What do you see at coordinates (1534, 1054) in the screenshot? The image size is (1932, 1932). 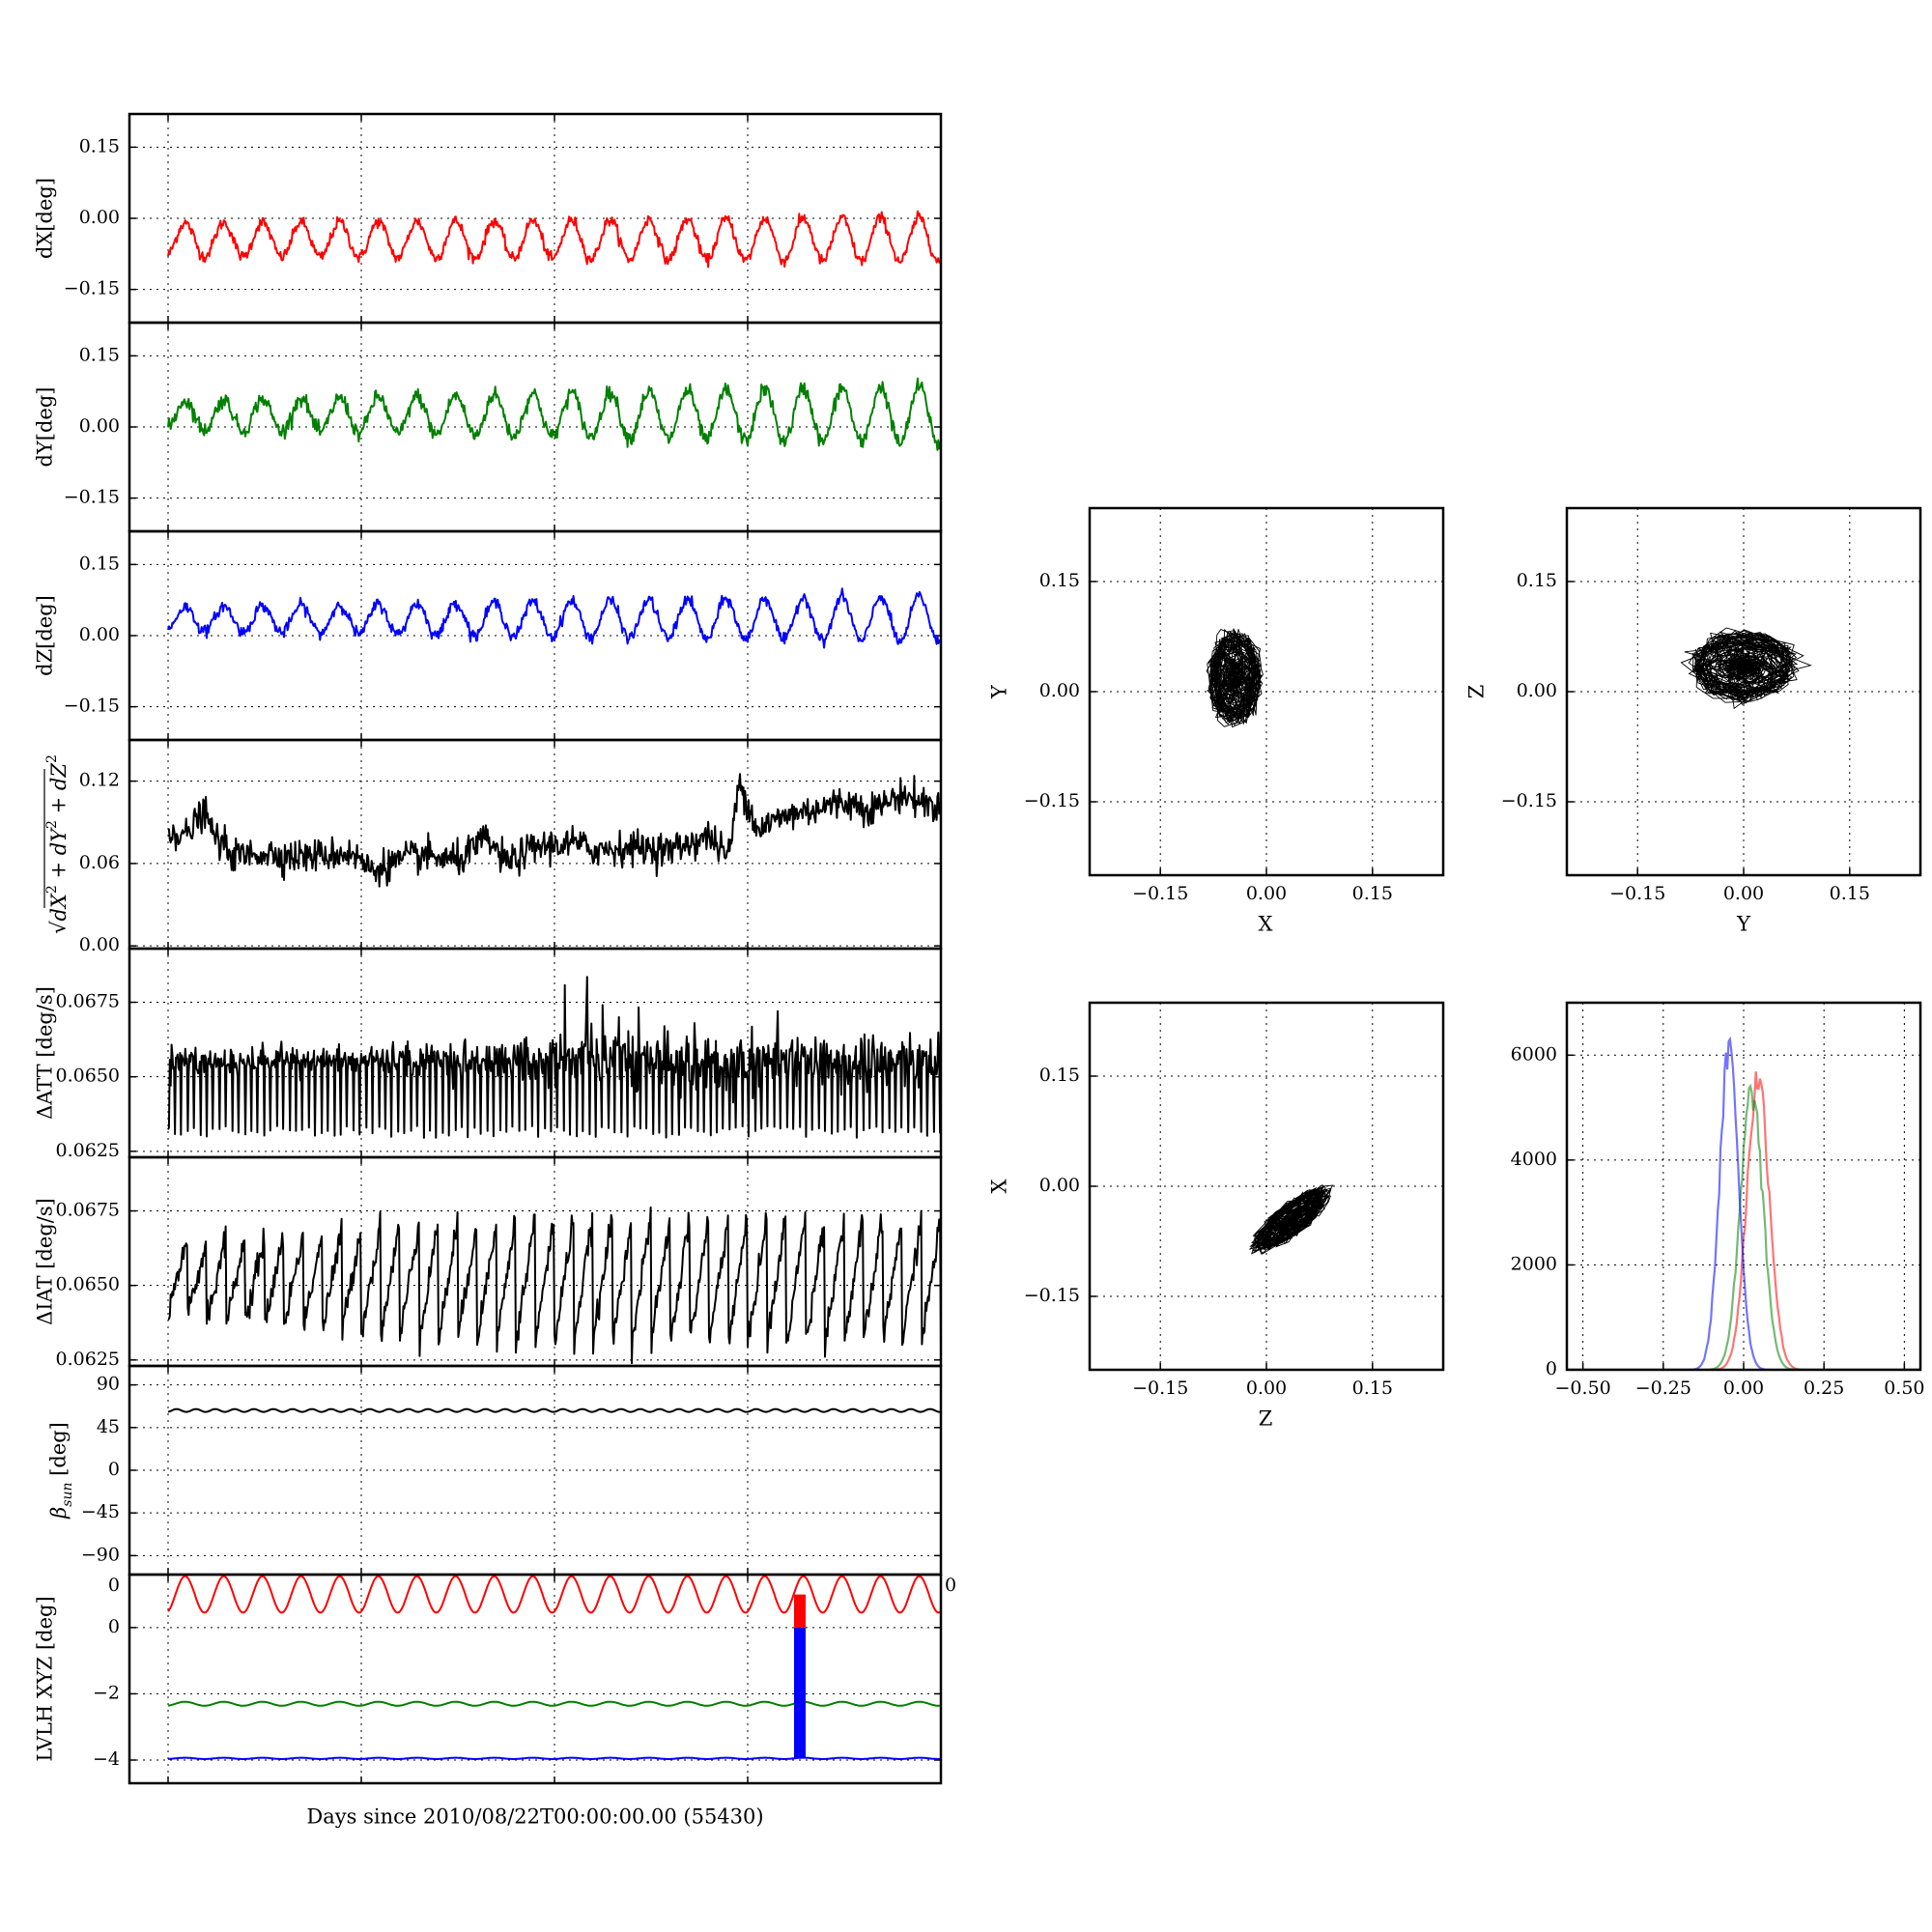 I see `y-tick-label: 6000` at bounding box center [1534, 1054].